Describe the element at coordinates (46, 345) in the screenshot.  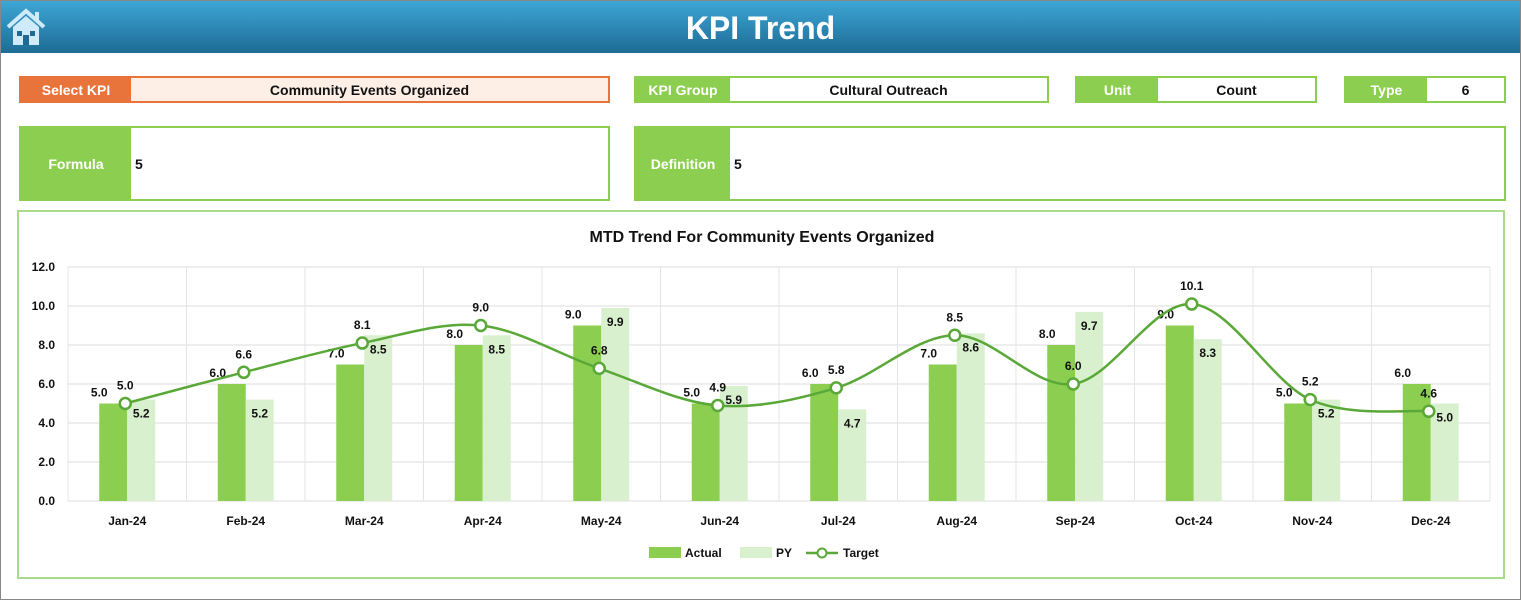
I see `y-tick-label: 8.0` at that location.